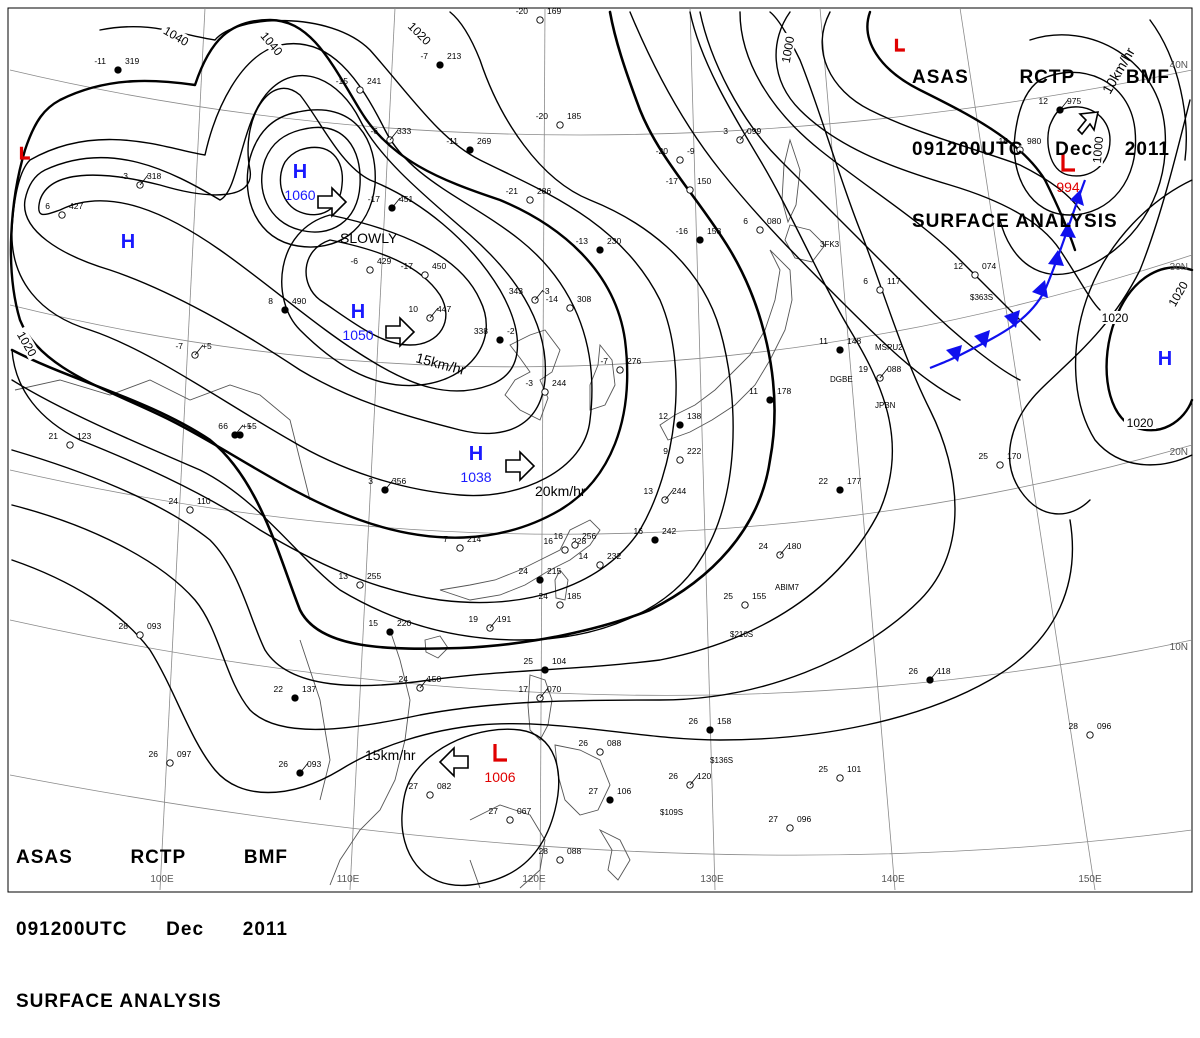 The image size is (1200, 1038). What do you see at coordinates (864, 369) in the screenshot?
I see `station-temp: 19` at bounding box center [864, 369].